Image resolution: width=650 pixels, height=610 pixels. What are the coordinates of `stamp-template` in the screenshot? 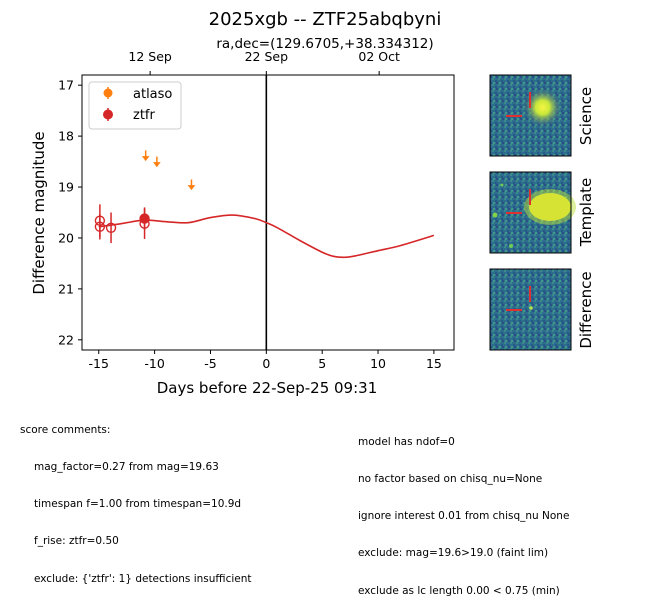 It's located at (532, 212).